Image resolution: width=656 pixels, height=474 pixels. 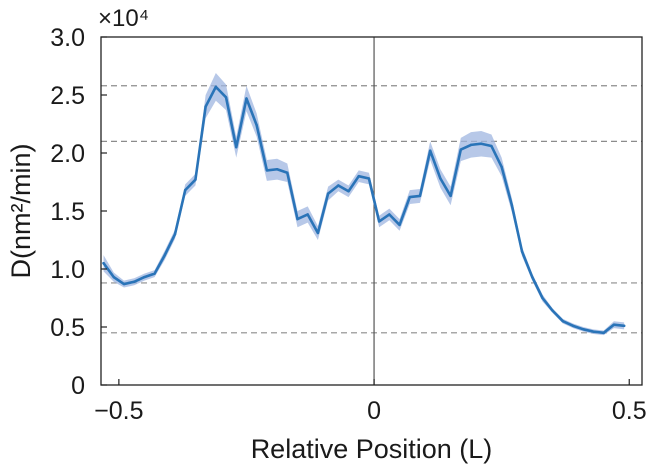 What do you see at coordinates (67, 328) in the screenshot?
I see `y-tick-label: 0.5` at bounding box center [67, 328].